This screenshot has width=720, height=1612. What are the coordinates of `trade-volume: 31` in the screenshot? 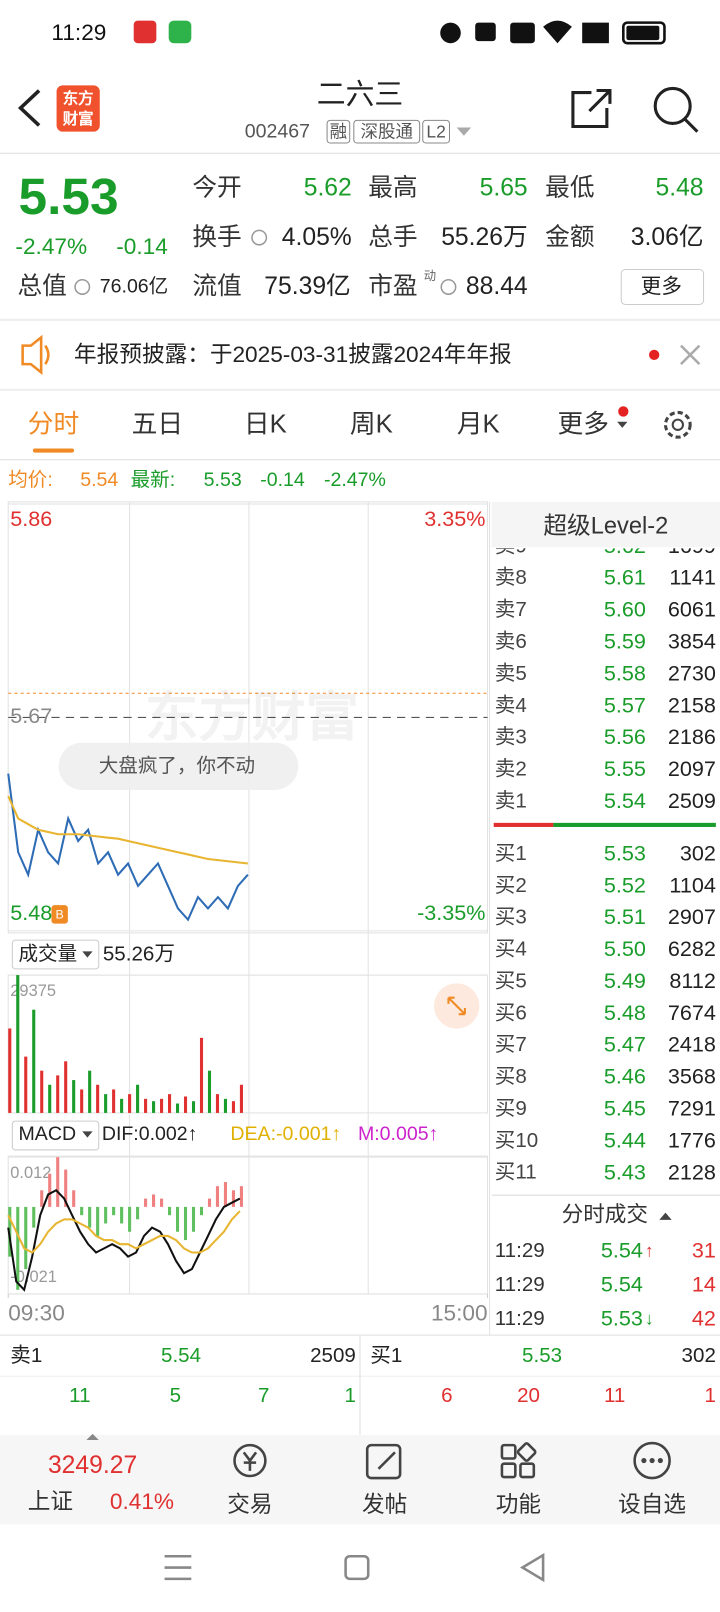 It's located at (703, 1250).